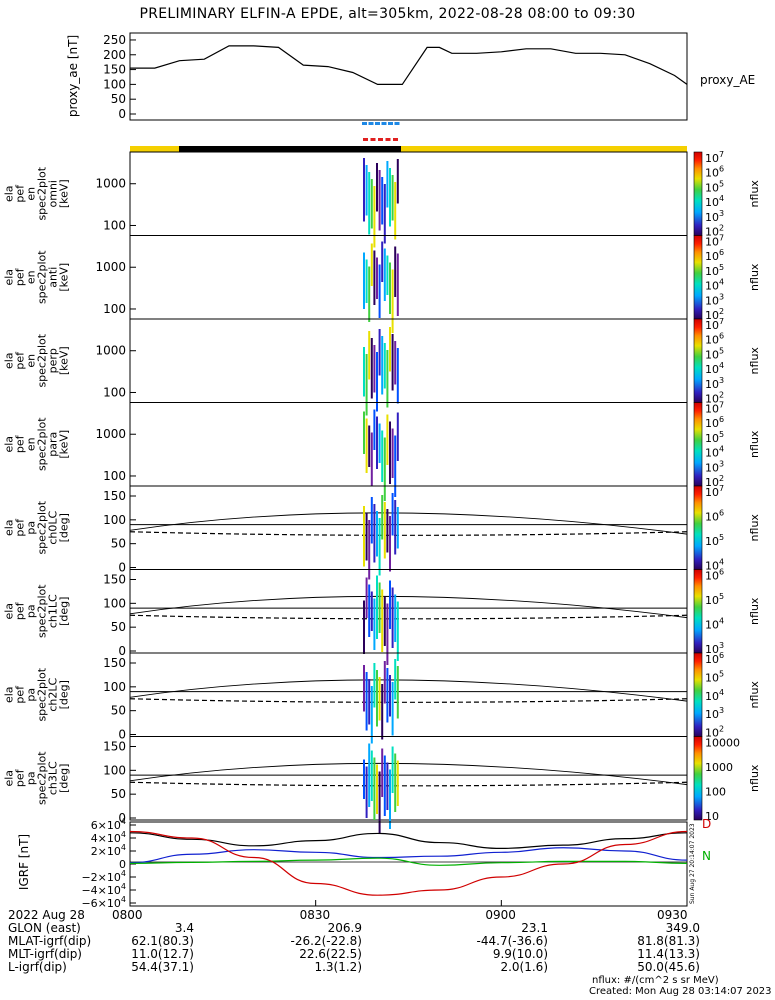  I want to click on tick-exponent: 5, so click(721, 350).